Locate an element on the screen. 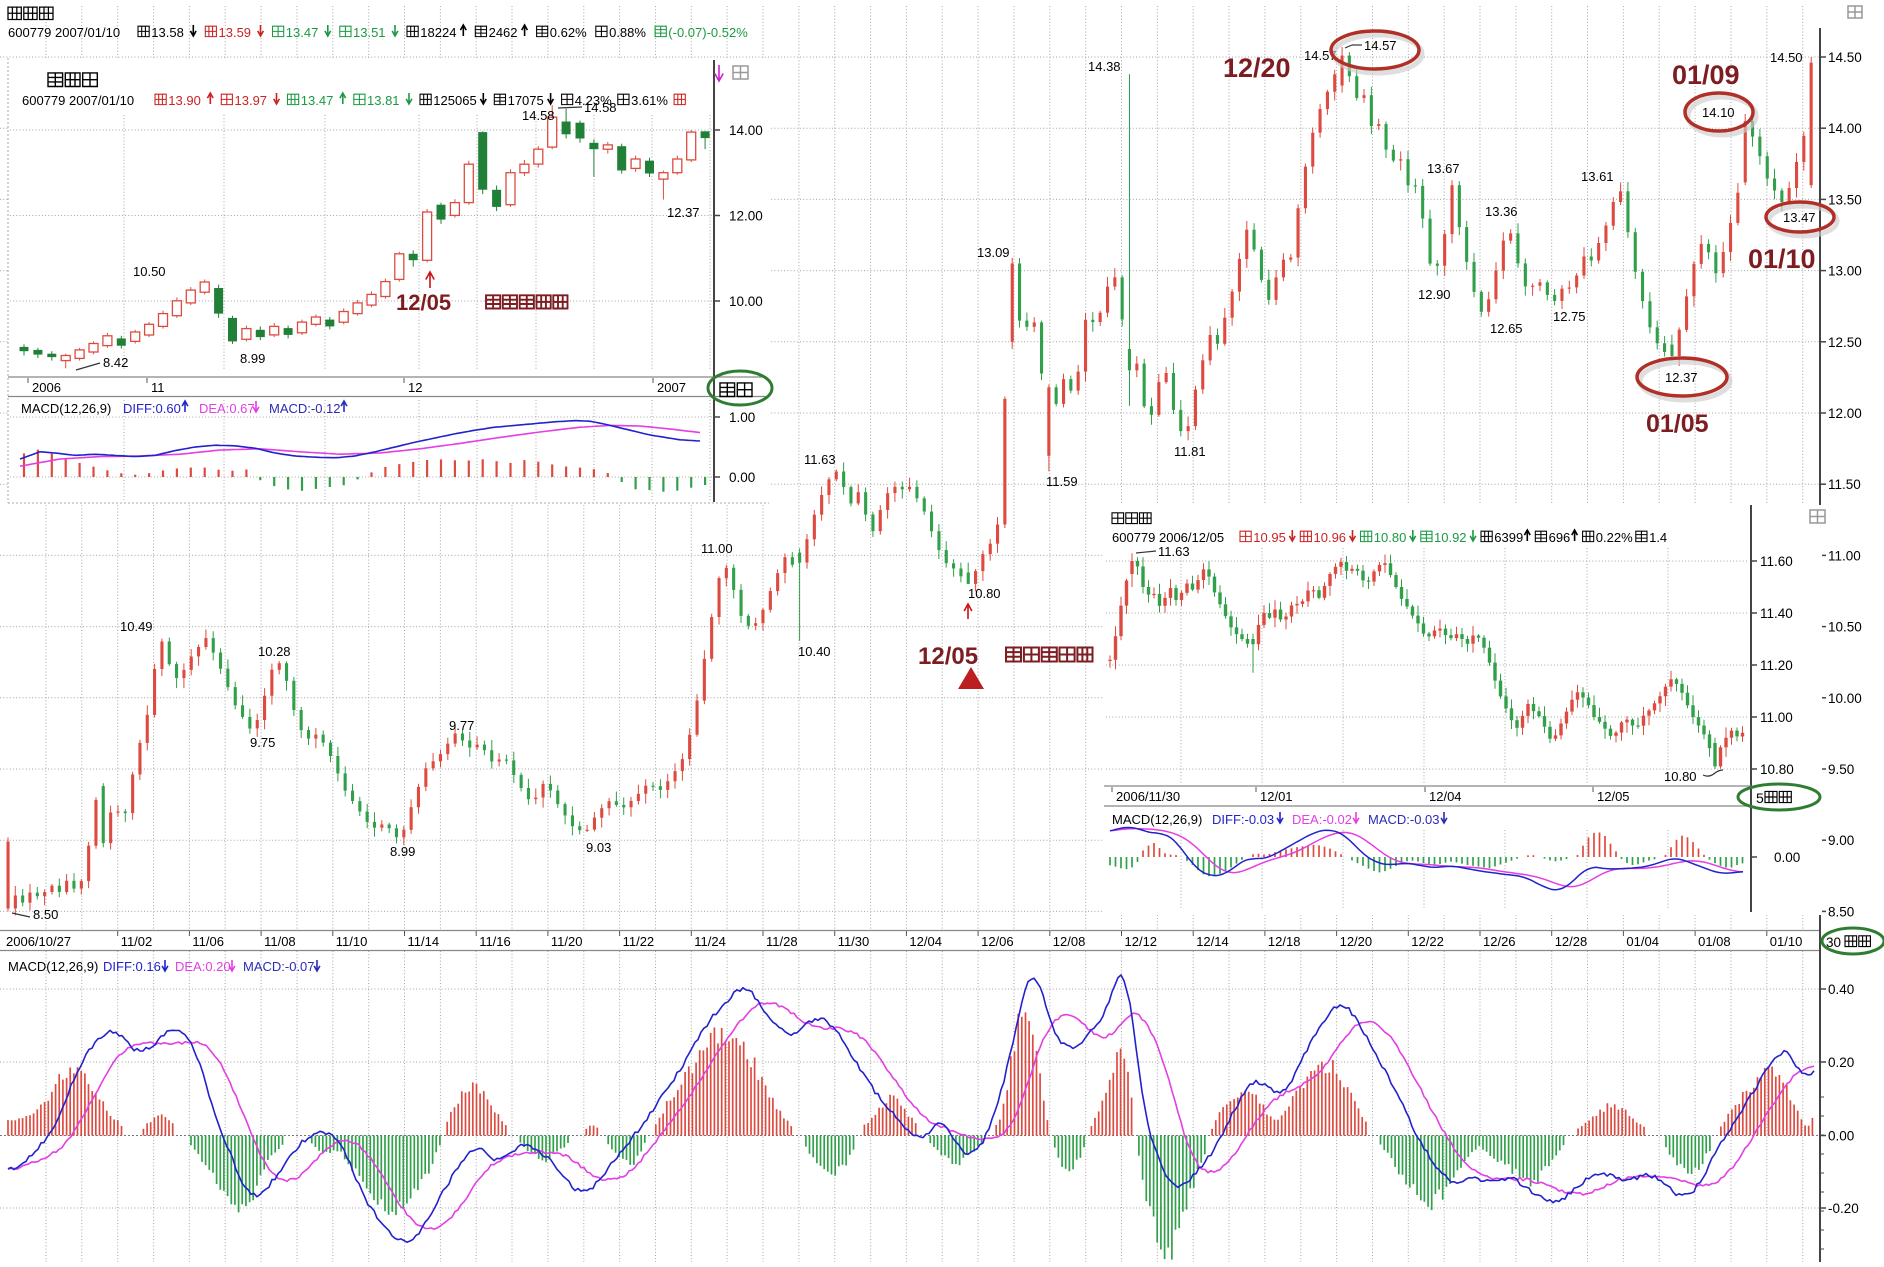  svg-text: 14.50 is located at coordinates (1786, 57).